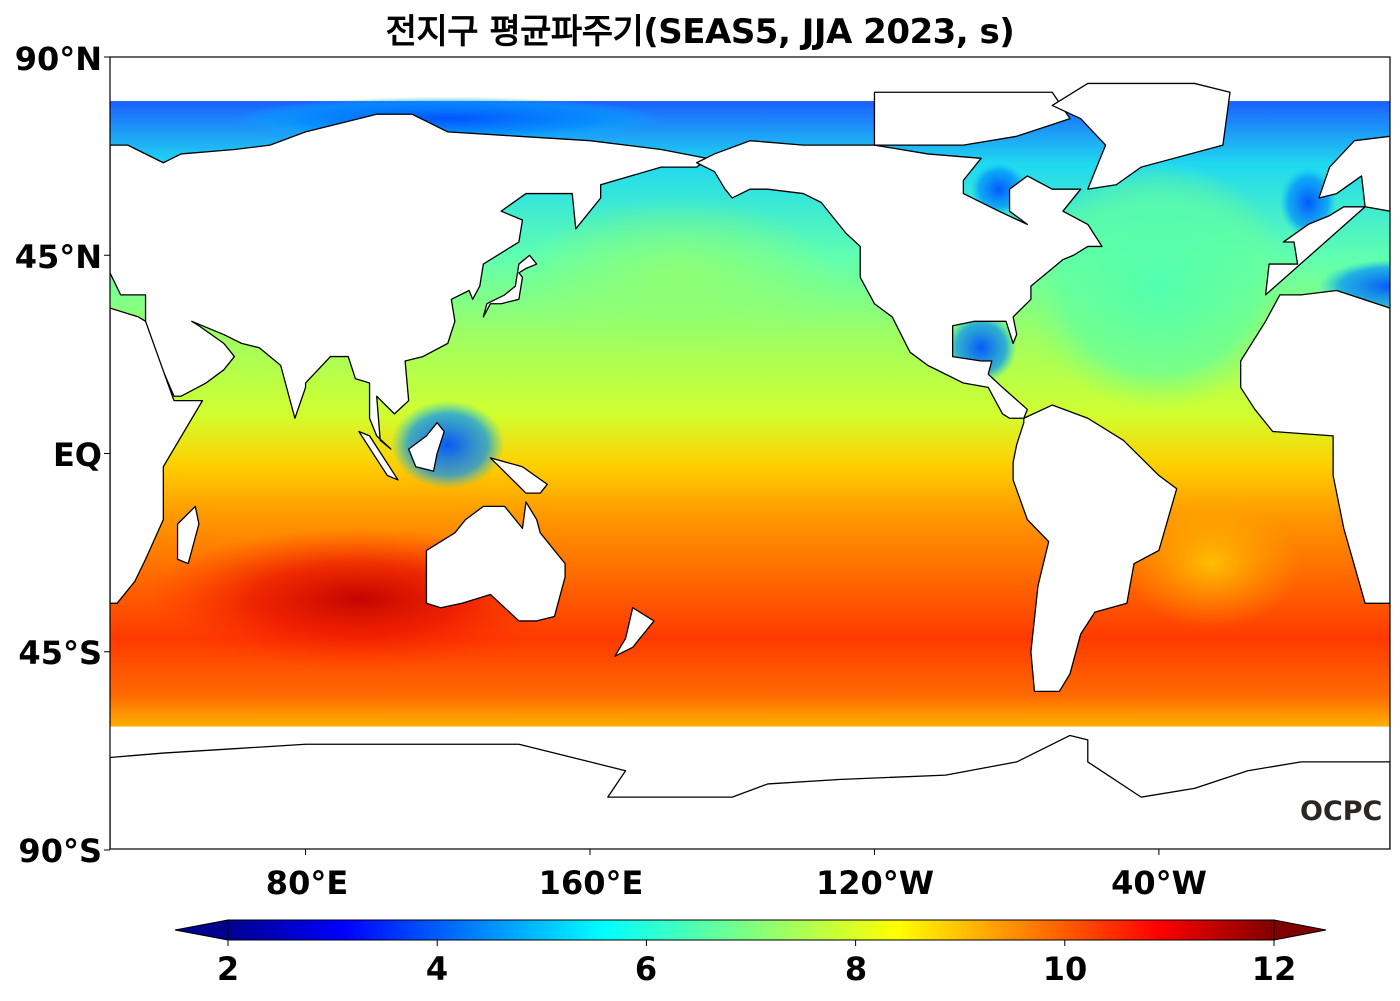 Image resolution: width=1400 pixels, height=1001 pixels. I want to click on indonesian-seas, so click(447, 444).